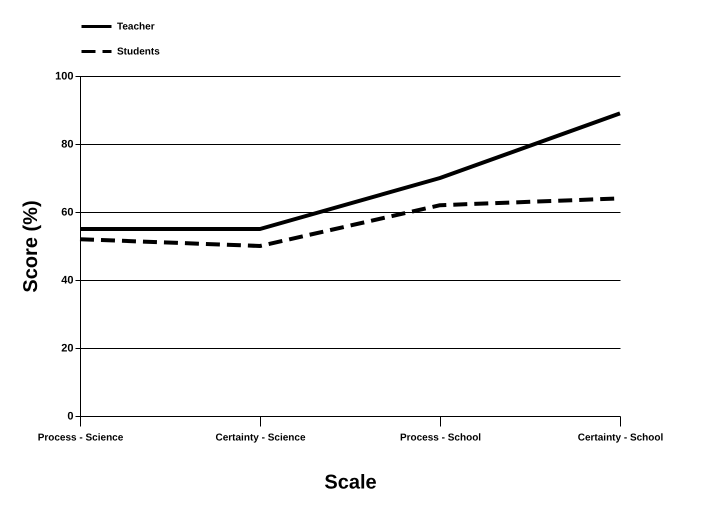  What do you see at coordinates (441, 438) in the screenshot?
I see `x-tick-label: Process - School` at bounding box center [441, 438].